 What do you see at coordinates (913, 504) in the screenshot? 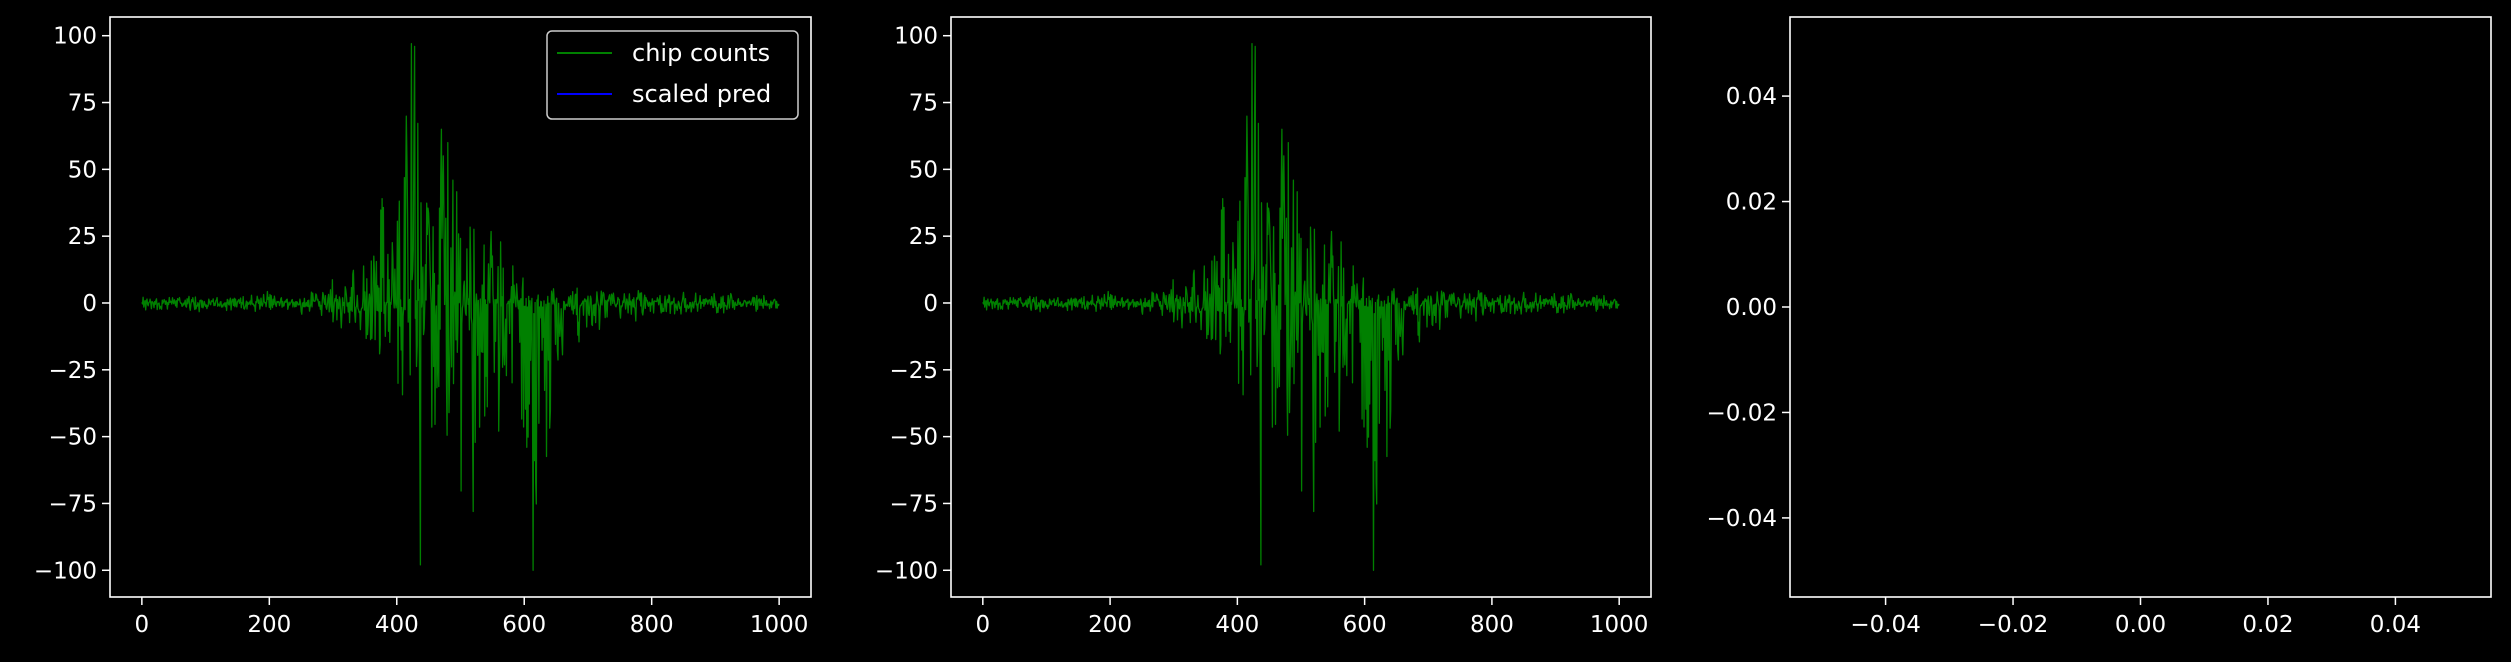
I see `panel-2-y-tick-label-minus-75: −75` at bounding box center [913, 504].